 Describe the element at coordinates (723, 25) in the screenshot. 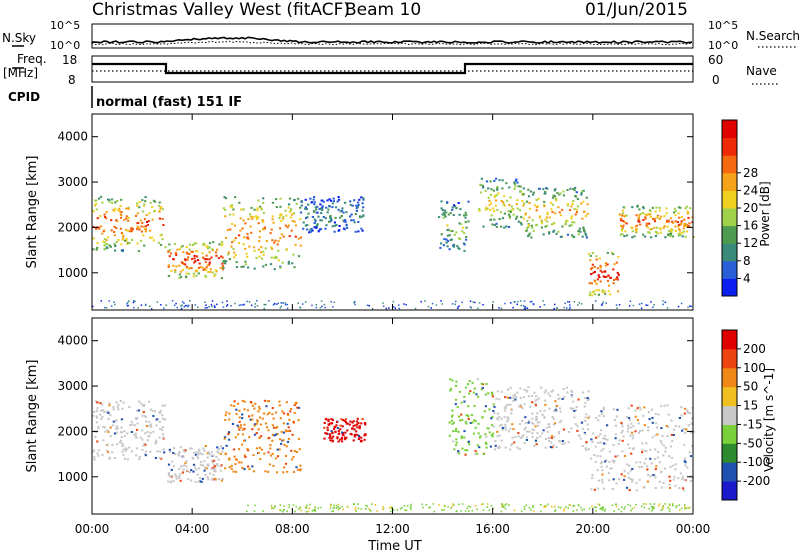

I see `noise-right-tick-top: 10^5` at that location.